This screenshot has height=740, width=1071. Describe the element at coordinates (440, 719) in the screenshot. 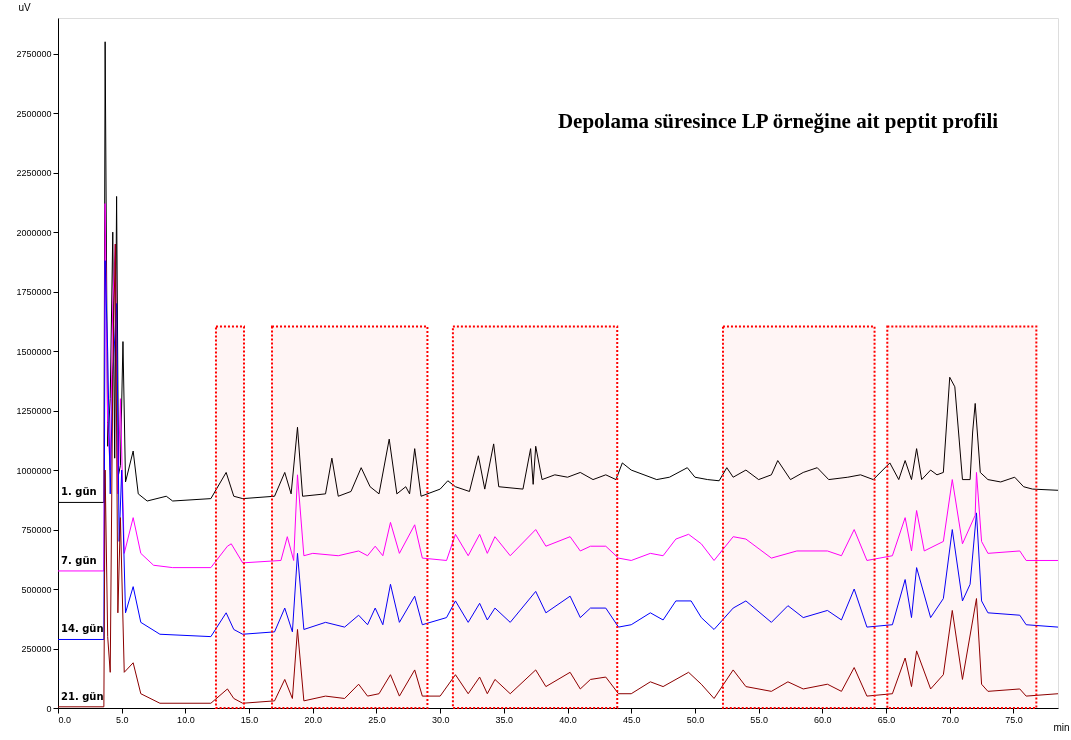

I see `x-tick-label: 30.0` at that location.